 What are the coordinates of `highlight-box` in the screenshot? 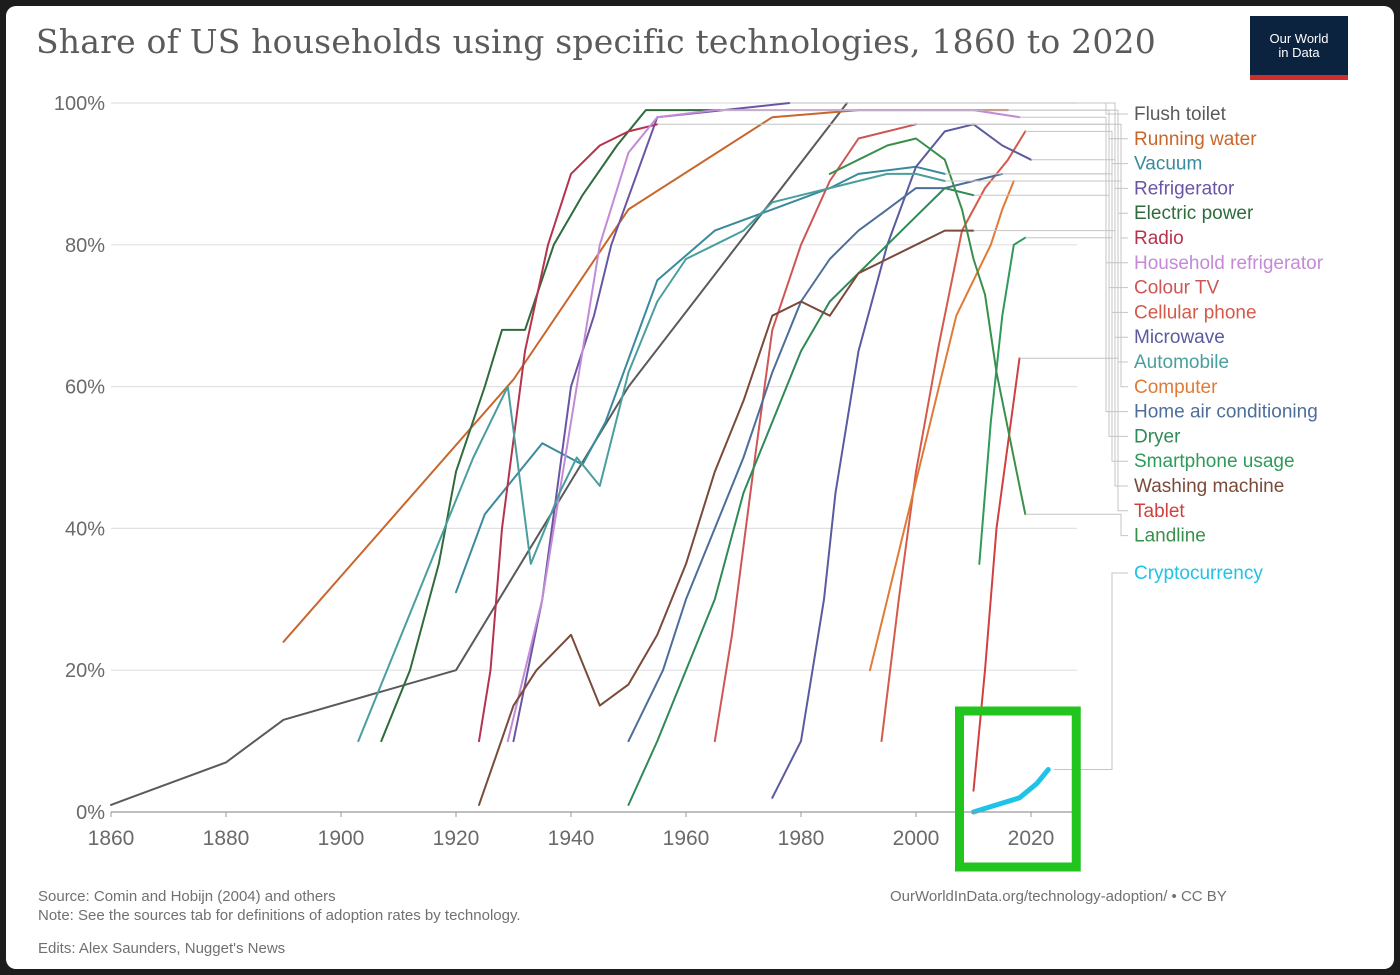 It's located at (1018, 789).